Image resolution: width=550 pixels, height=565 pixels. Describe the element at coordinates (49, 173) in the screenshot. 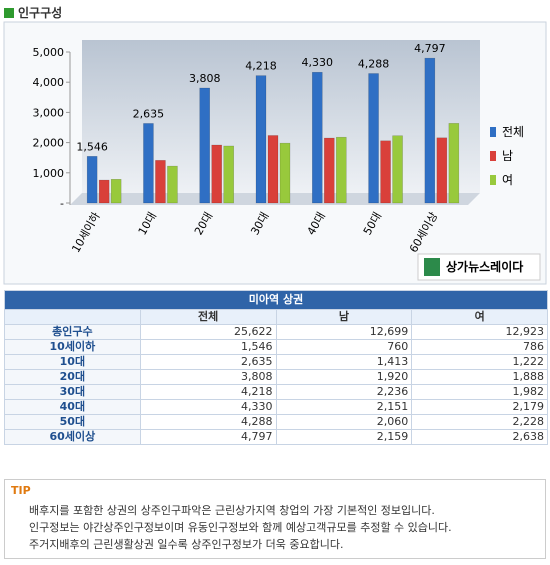

I see `y-tick-label: 1,000` at that location.